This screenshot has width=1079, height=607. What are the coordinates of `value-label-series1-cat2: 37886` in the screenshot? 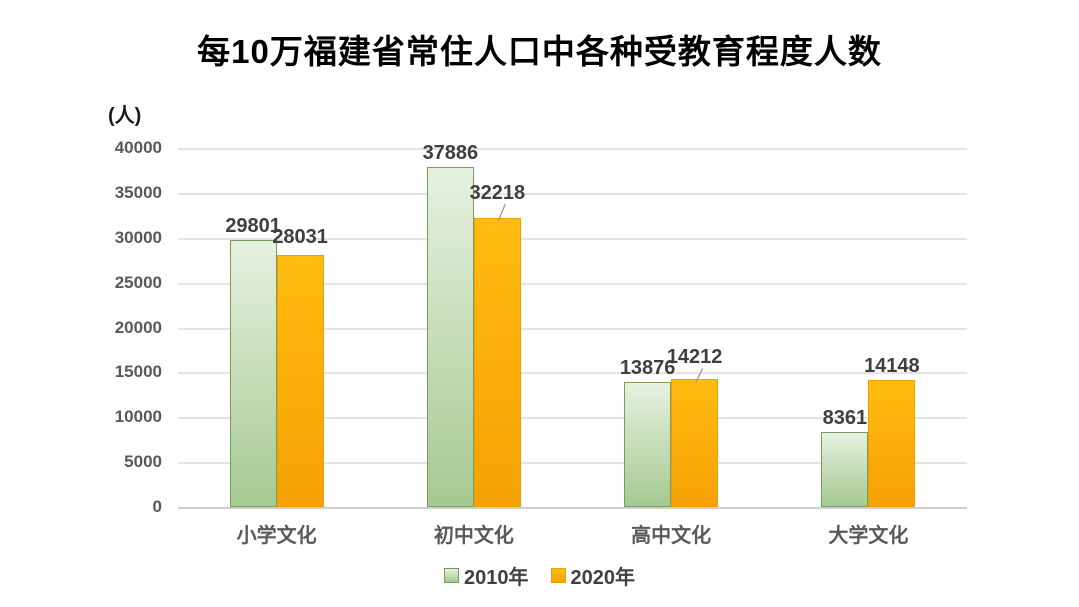 It's located at (450, 152).